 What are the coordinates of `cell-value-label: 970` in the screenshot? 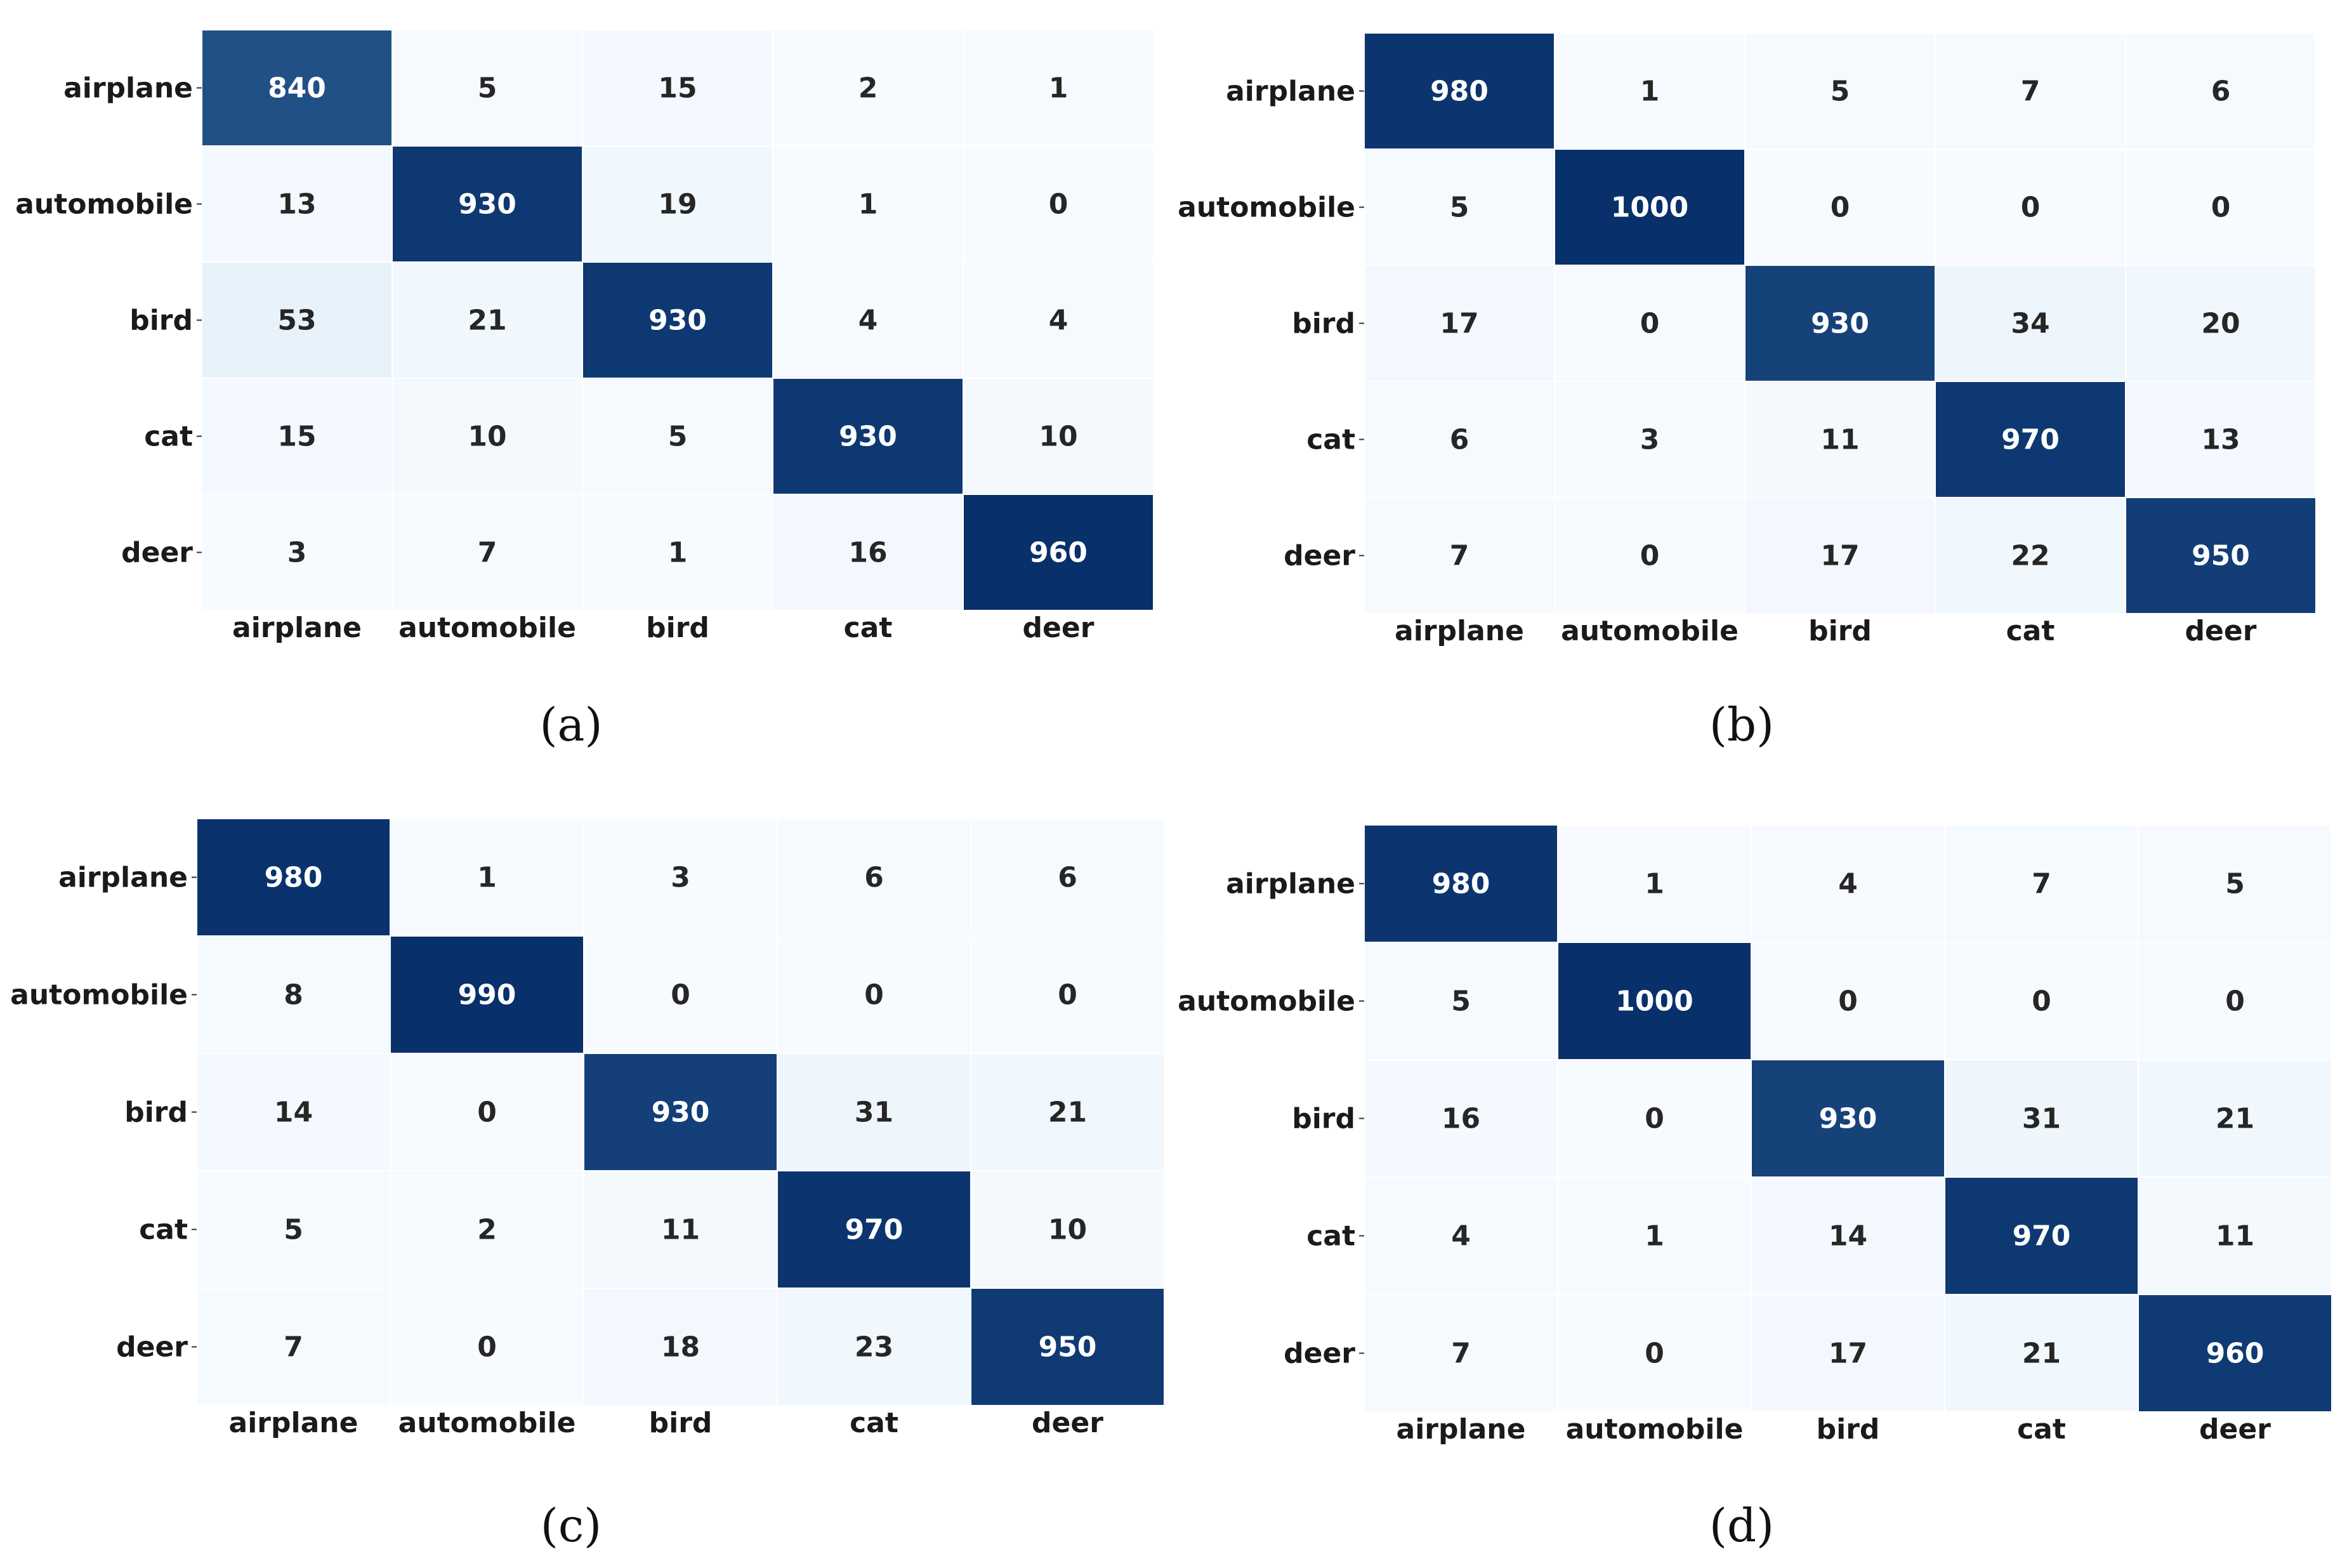 It's located at (2030, 440).